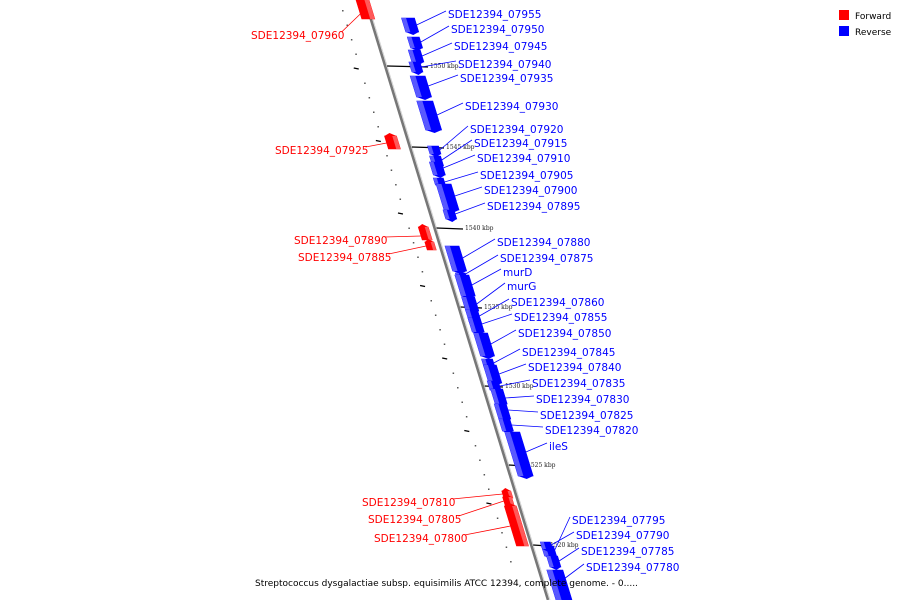 The width and height of the screenshot is (900, 600). I want to click on gene-label: SDE12394_07955, so click(494, 15).